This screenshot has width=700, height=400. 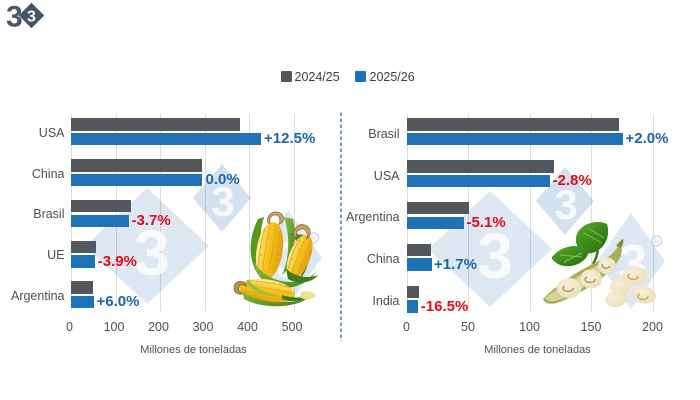 I want to click on svg-text: R, so click(x=313, y=239).